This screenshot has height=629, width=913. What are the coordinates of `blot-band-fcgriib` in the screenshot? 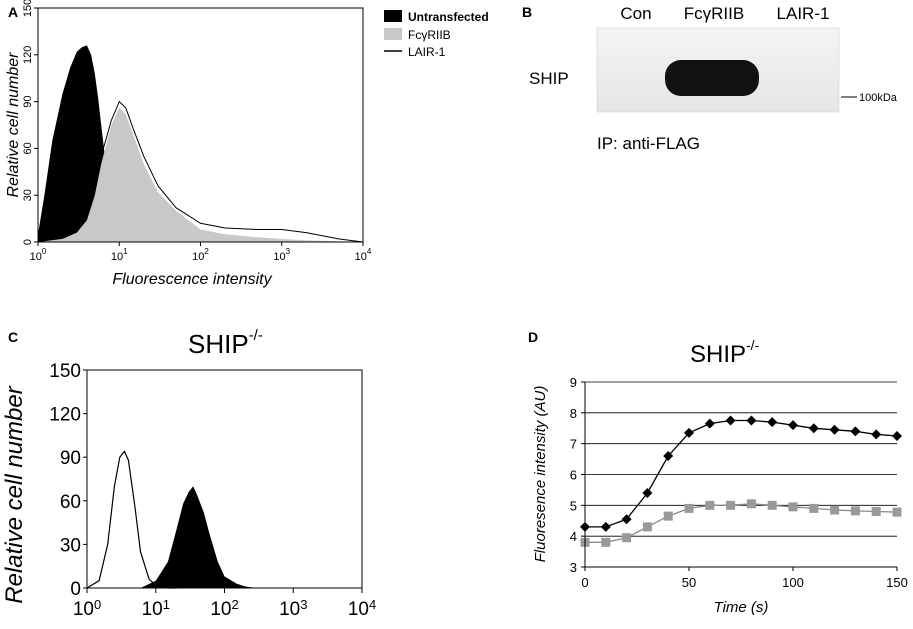 It's located at (712, 78).